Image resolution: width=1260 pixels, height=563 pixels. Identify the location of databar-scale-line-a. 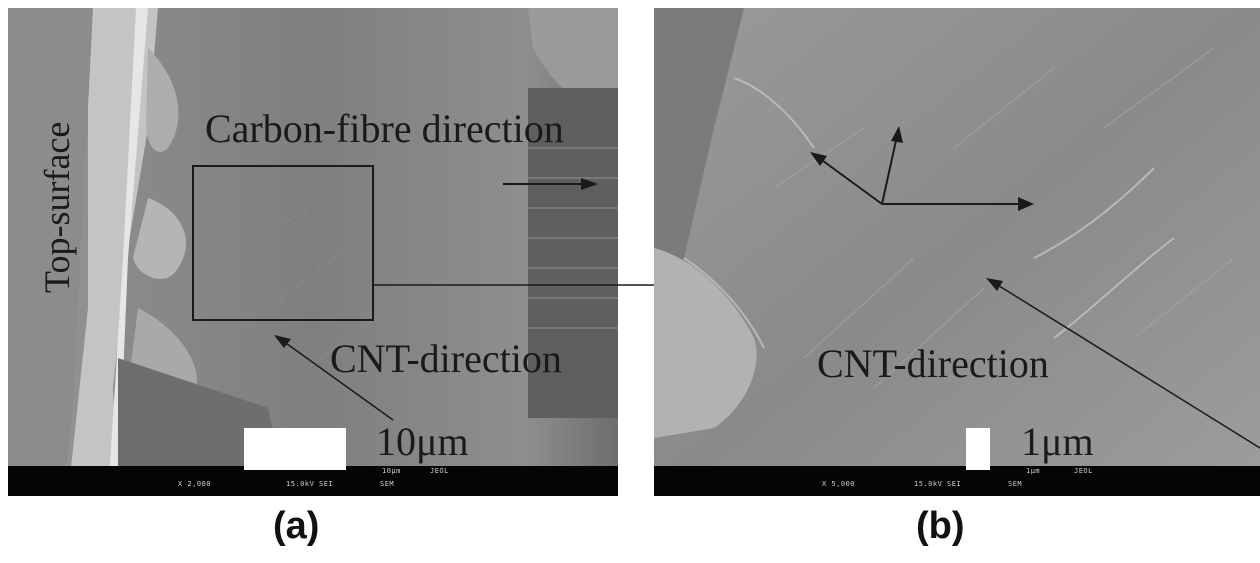
(295, 468).